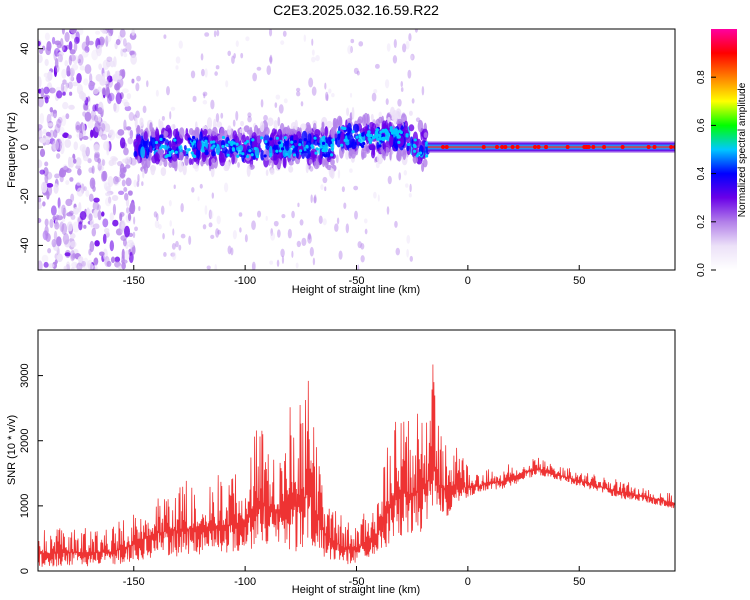  What do you see at coordinates (579, 582) in the screenshot?
I see `snr-xtick-label: 50` at bounding box center [579, 582].